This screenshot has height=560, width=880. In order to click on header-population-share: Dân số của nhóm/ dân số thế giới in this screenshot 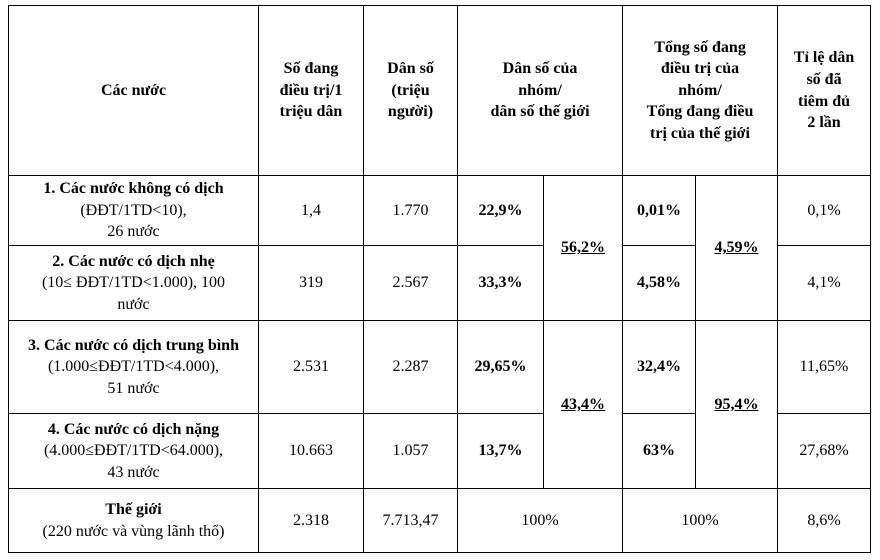, I will do `click(540, 90)`.